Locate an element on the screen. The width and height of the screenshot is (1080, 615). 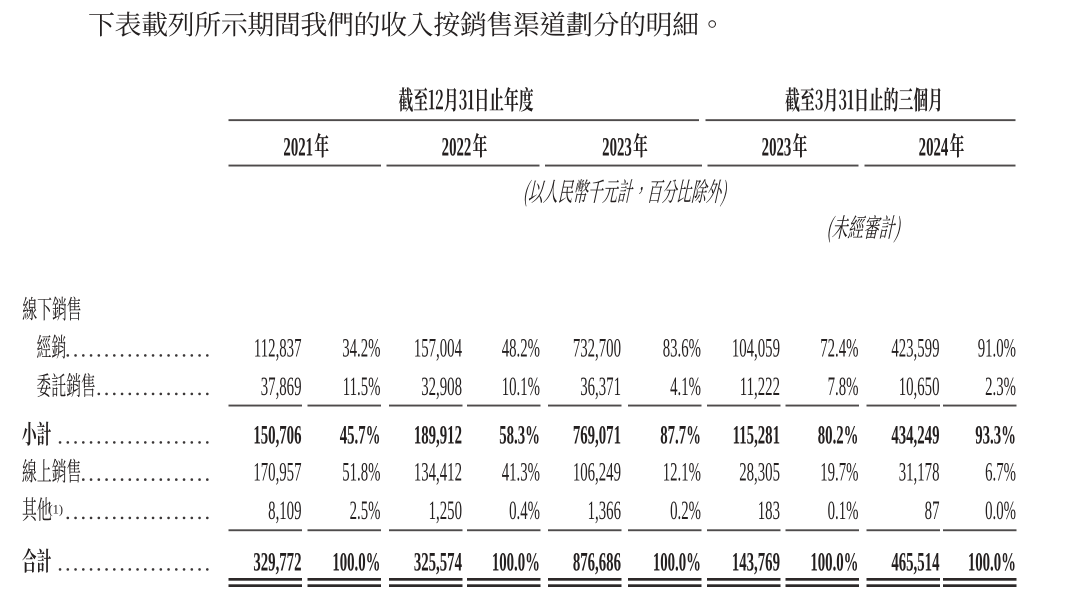
svg-text: 4.1% is located at coordinates (685, 386).